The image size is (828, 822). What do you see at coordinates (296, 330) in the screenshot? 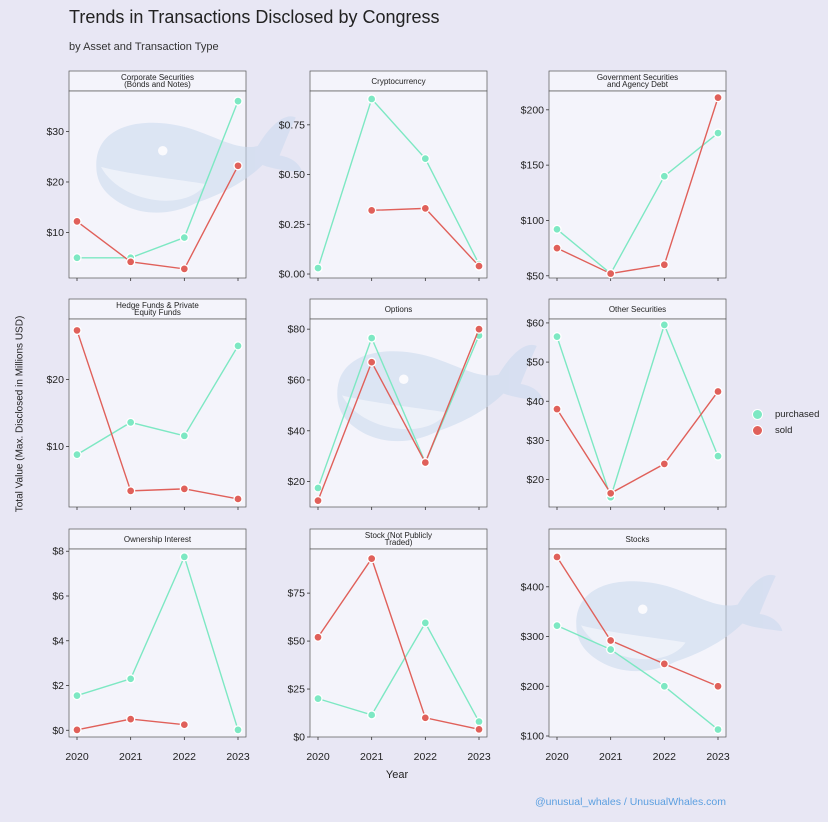
I see `y-tick-label: $80` at bounding box center [296, 330].